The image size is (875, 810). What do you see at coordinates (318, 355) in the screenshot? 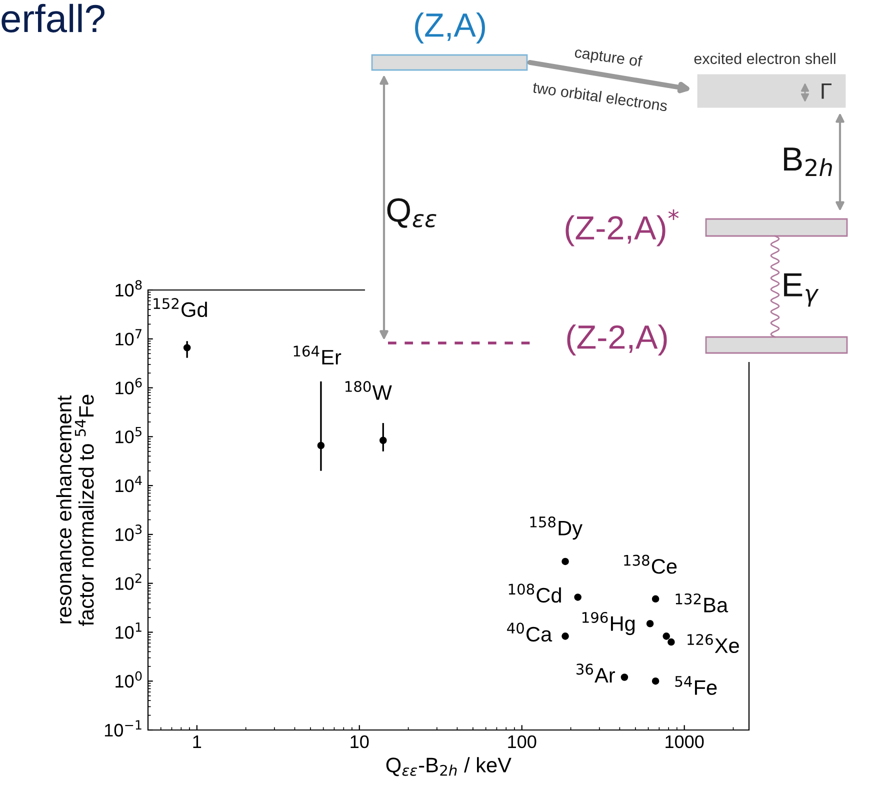
I see `annotation: $^{164}$Er` at bounding box center [318, 355].